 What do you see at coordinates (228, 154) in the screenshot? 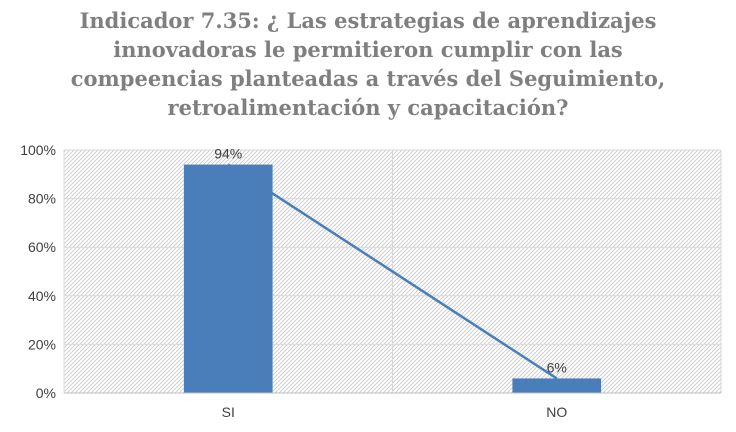
I see `data-label-si: 94%` at bounding box center [228, 154].